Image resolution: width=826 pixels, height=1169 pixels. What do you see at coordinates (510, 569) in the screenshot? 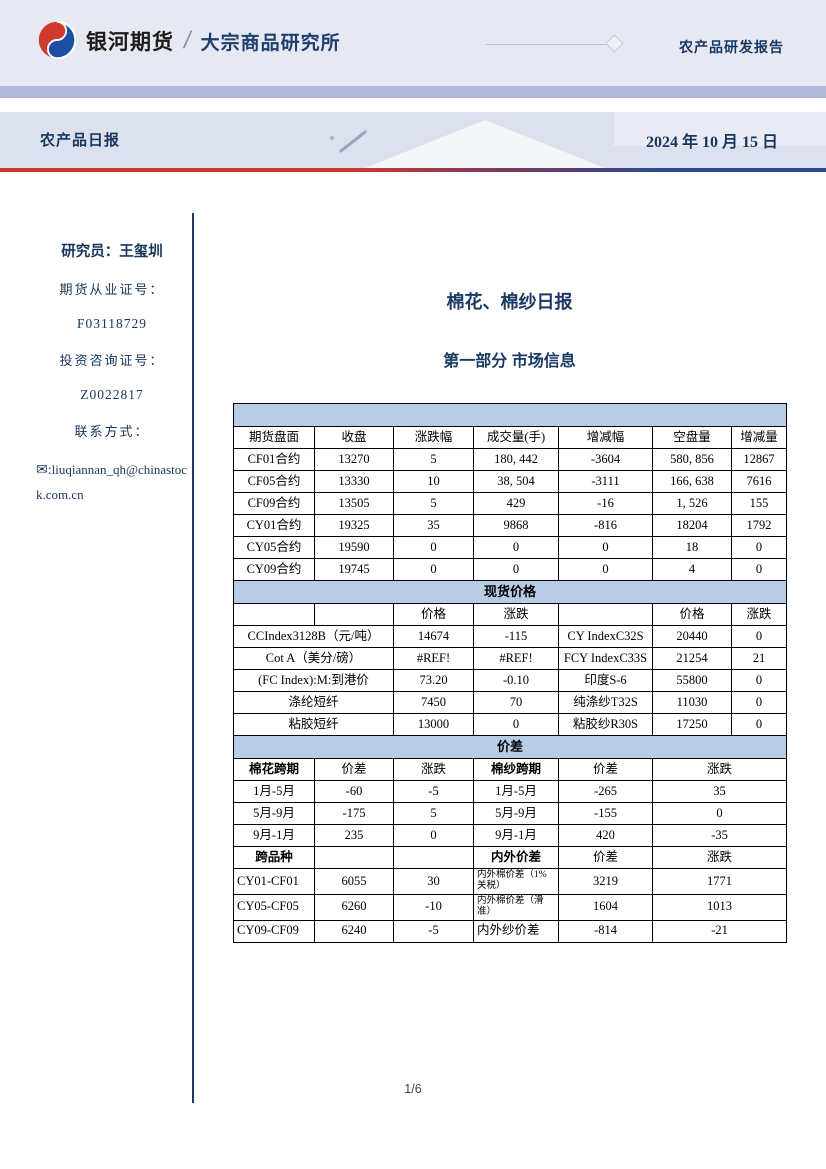
I see `table-row: CY09合约 19745 0 0 0 4 0` at bounding box center [510, 569].